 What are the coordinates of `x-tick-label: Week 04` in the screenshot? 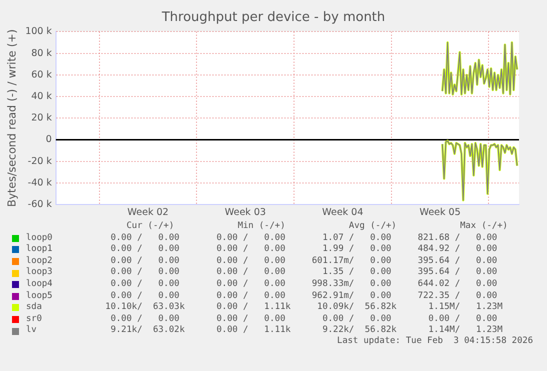 It's located at (343, 212).